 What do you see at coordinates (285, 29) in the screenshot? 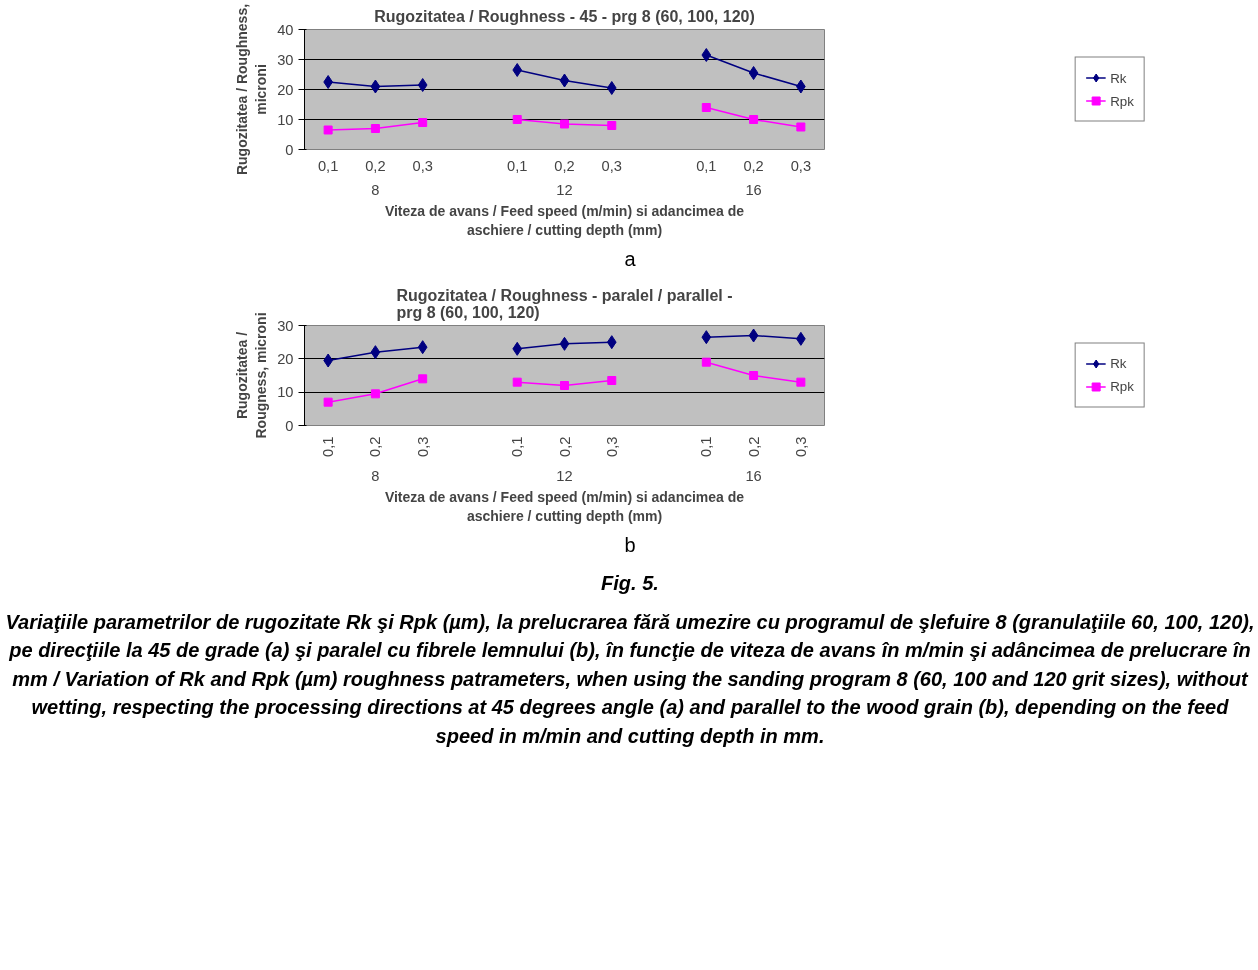
I see `y-tick-label: 40` at bounding box center [285, 29].